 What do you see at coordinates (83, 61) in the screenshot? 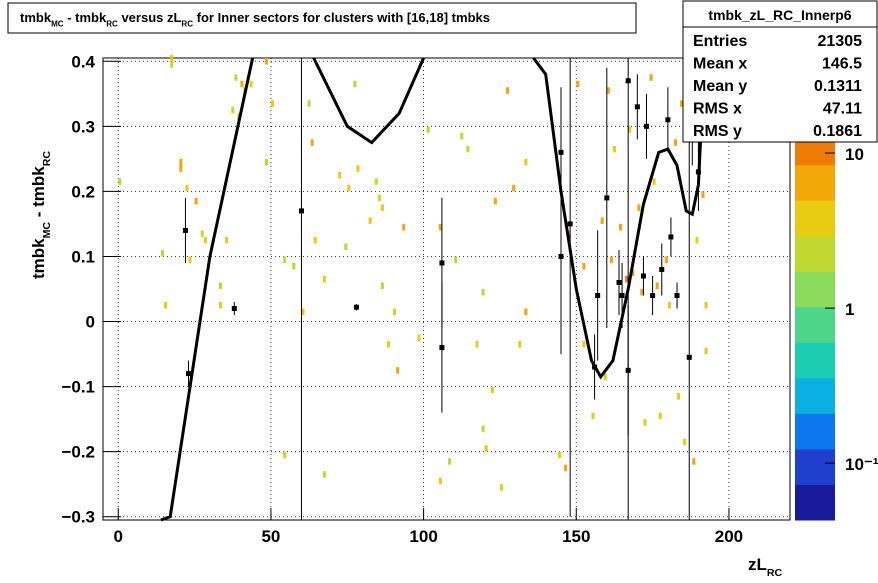
I see `y-tick-label: 0.4` at bounding box center [83, 61].